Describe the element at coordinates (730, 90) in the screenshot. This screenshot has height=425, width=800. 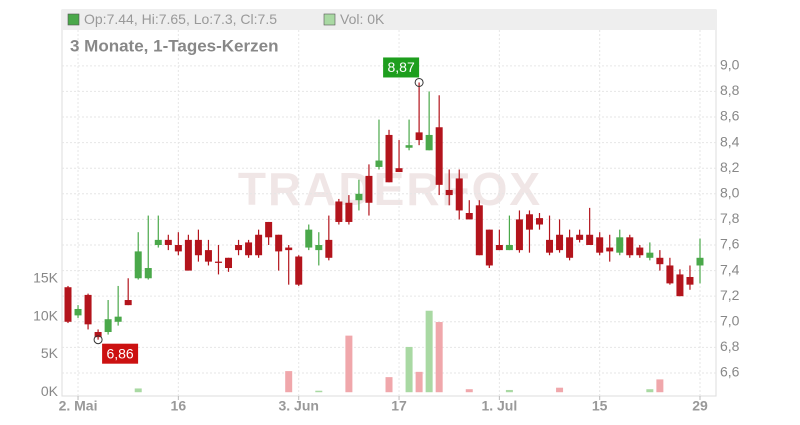
I see `y-tick-label: 8,8` at that location.